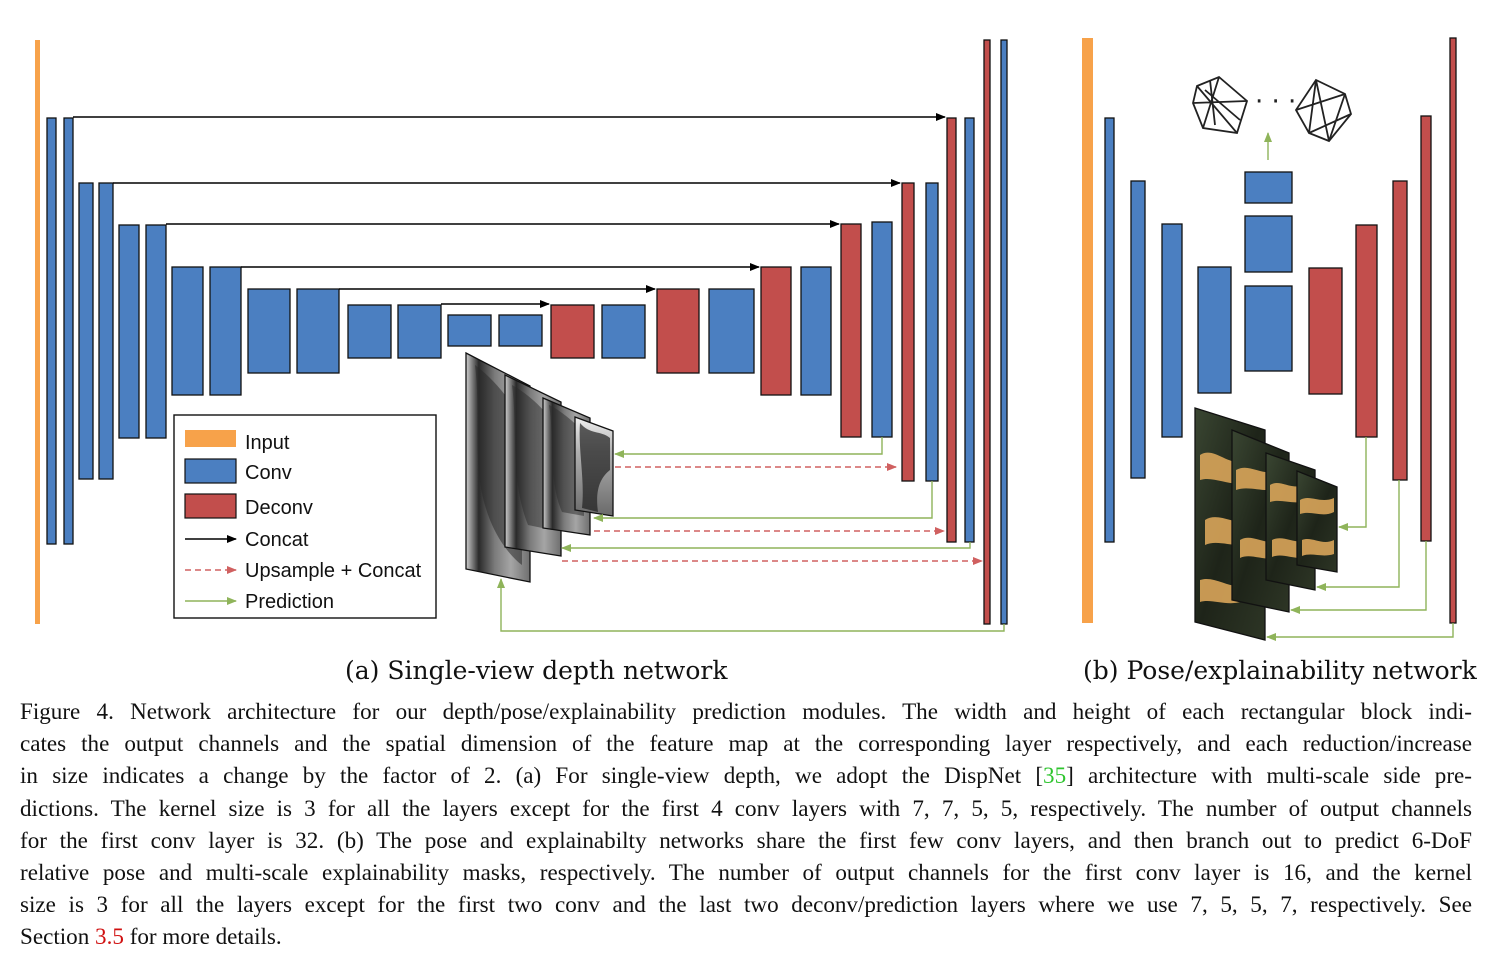  I want to click on deconv2-block, so click(951, 330).